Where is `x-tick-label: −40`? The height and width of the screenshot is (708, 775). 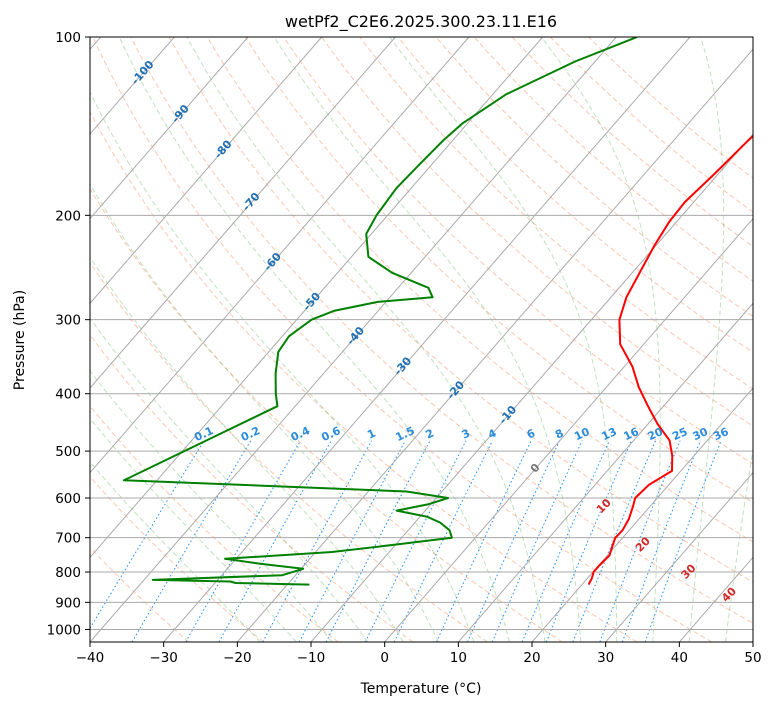 x-tick-label: −40 is located at coordinates (90, 658).